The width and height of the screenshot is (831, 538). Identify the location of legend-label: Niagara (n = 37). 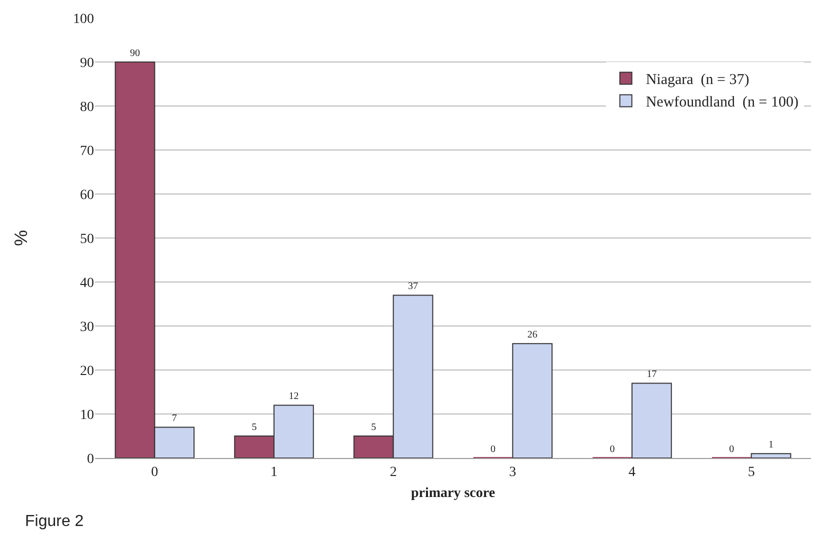
(698, 80).